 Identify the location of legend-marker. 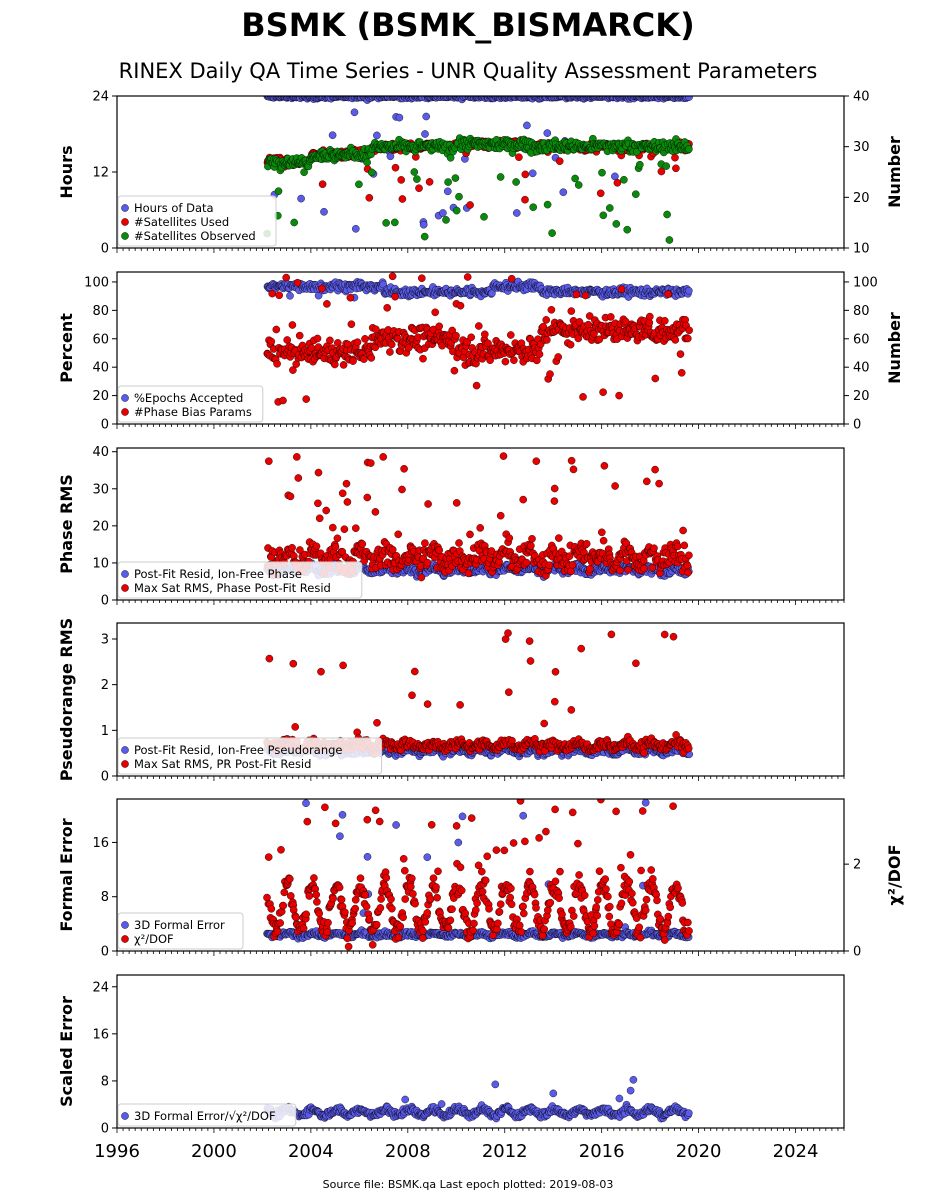
(125, 574).